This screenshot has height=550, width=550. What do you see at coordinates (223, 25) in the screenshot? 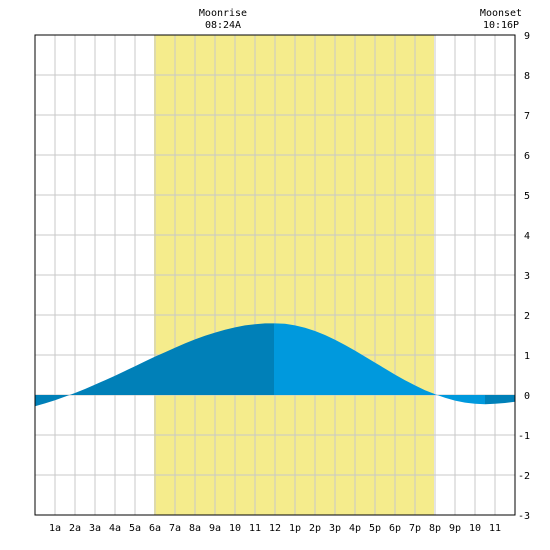
I see `annotation-time: 08:24A` at bounding box center [223, 25].